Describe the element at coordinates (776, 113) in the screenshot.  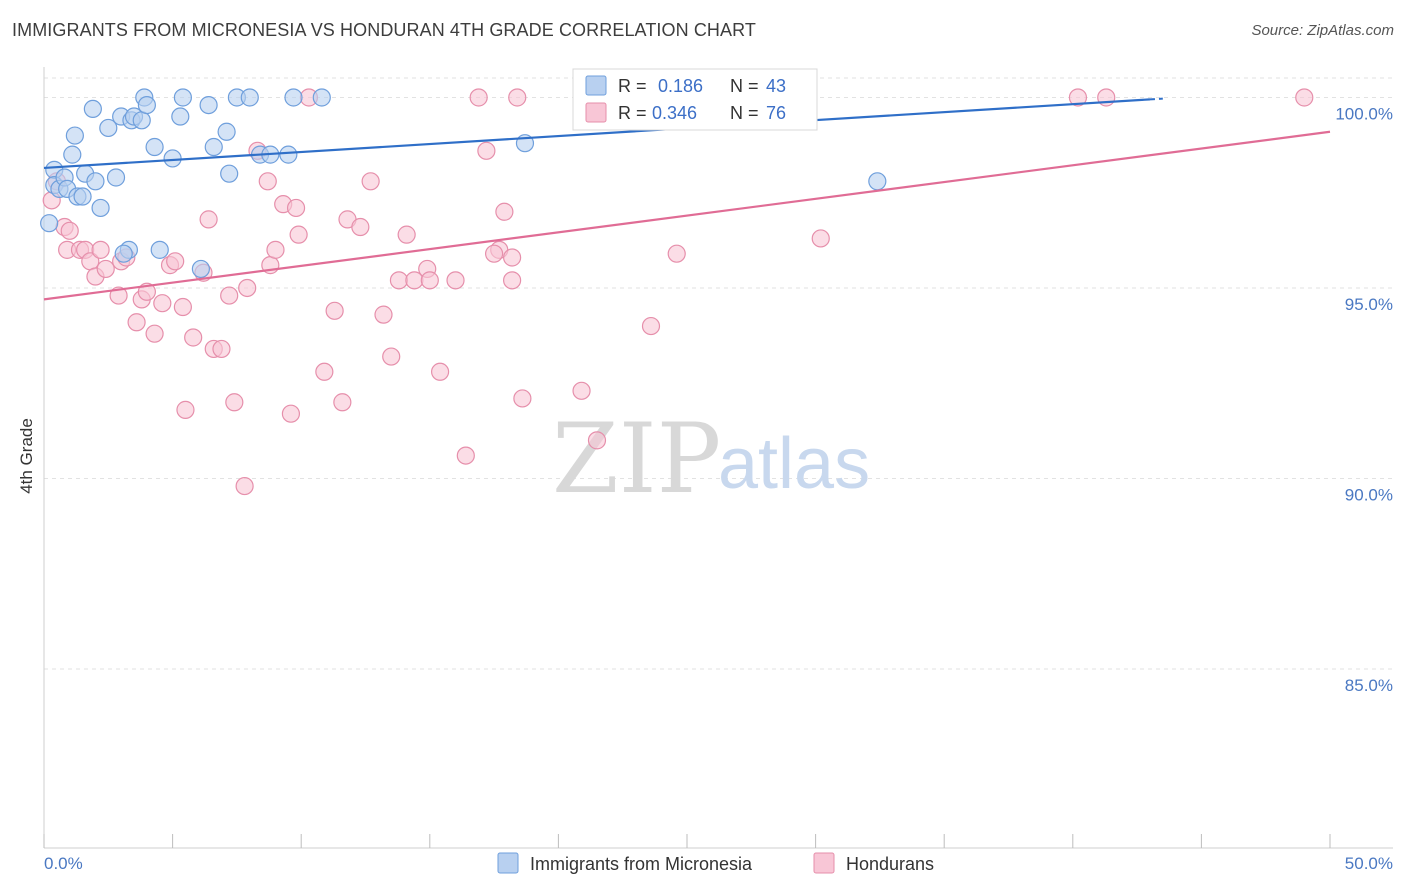
I see `stats-n-value-hondurans: 76` at that location.